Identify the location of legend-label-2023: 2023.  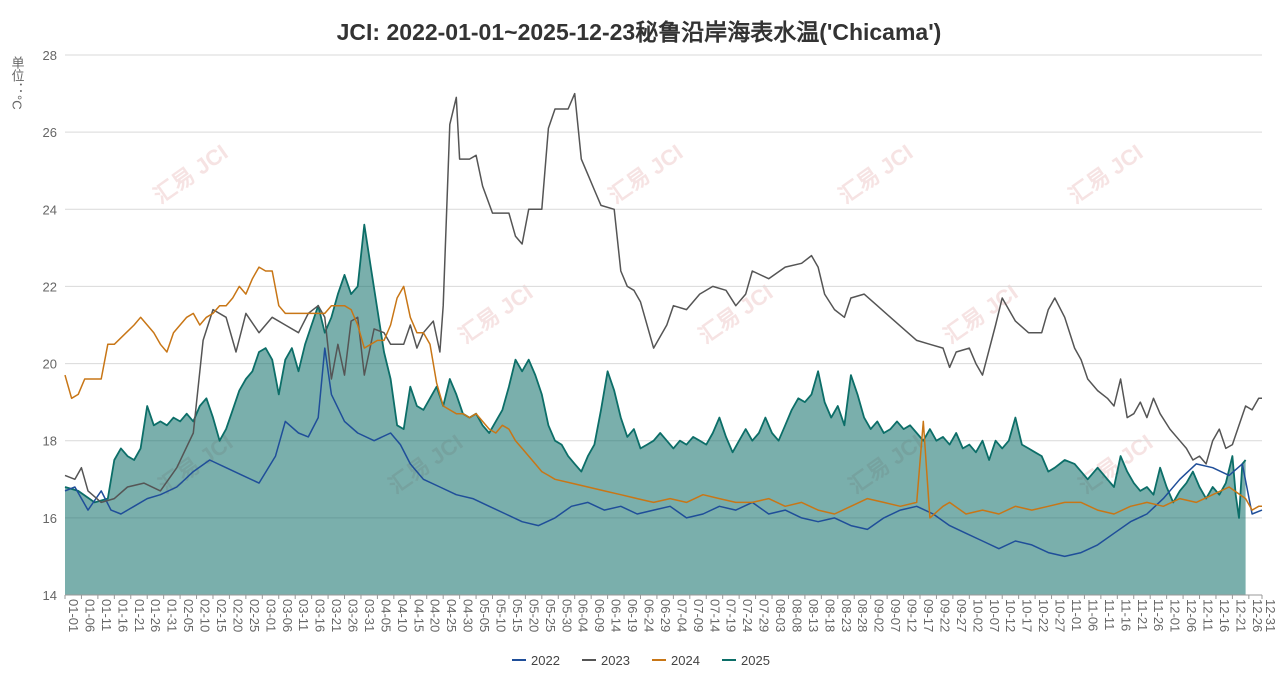
(615, 660).